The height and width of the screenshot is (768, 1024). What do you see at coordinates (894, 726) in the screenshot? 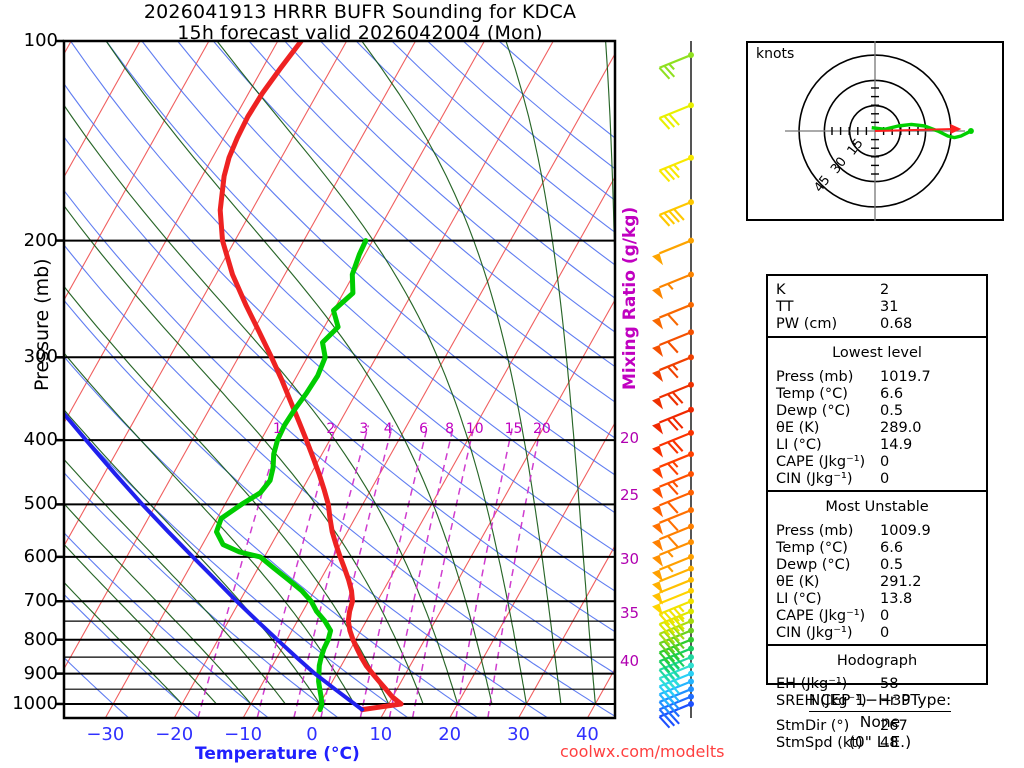
I see `hodograph-row-3-value: 267` at bounding box center [894, 726].